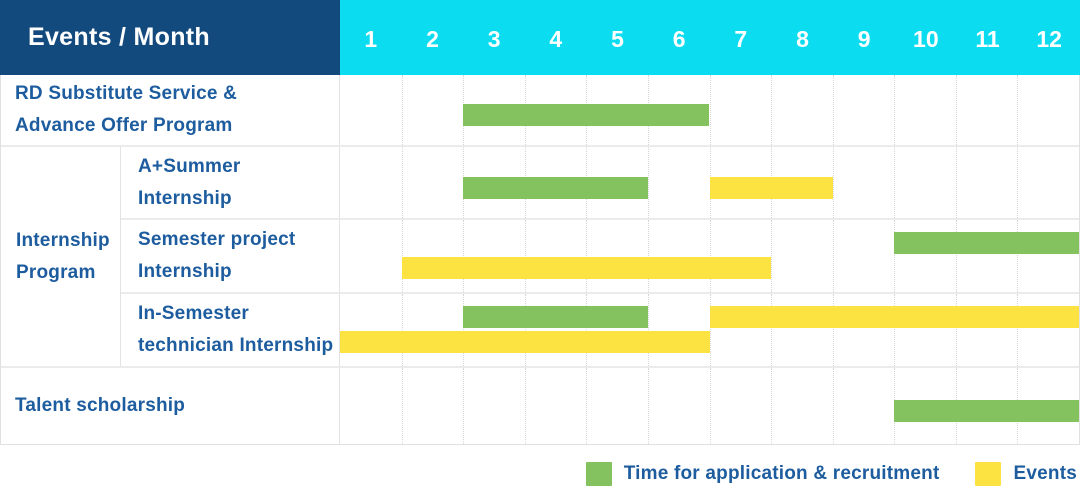 The height and width of the screenshot is (494, 1080). I want to click on month-header-1: 1, so click(371, 38).